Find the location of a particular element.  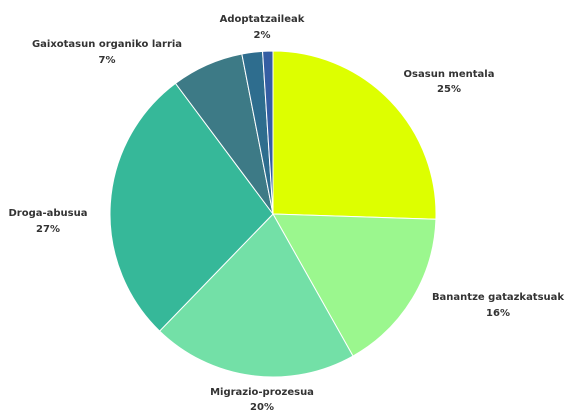

pct-gaixotasun-organiko-larria: 7% is located at coordinates (107, 60).